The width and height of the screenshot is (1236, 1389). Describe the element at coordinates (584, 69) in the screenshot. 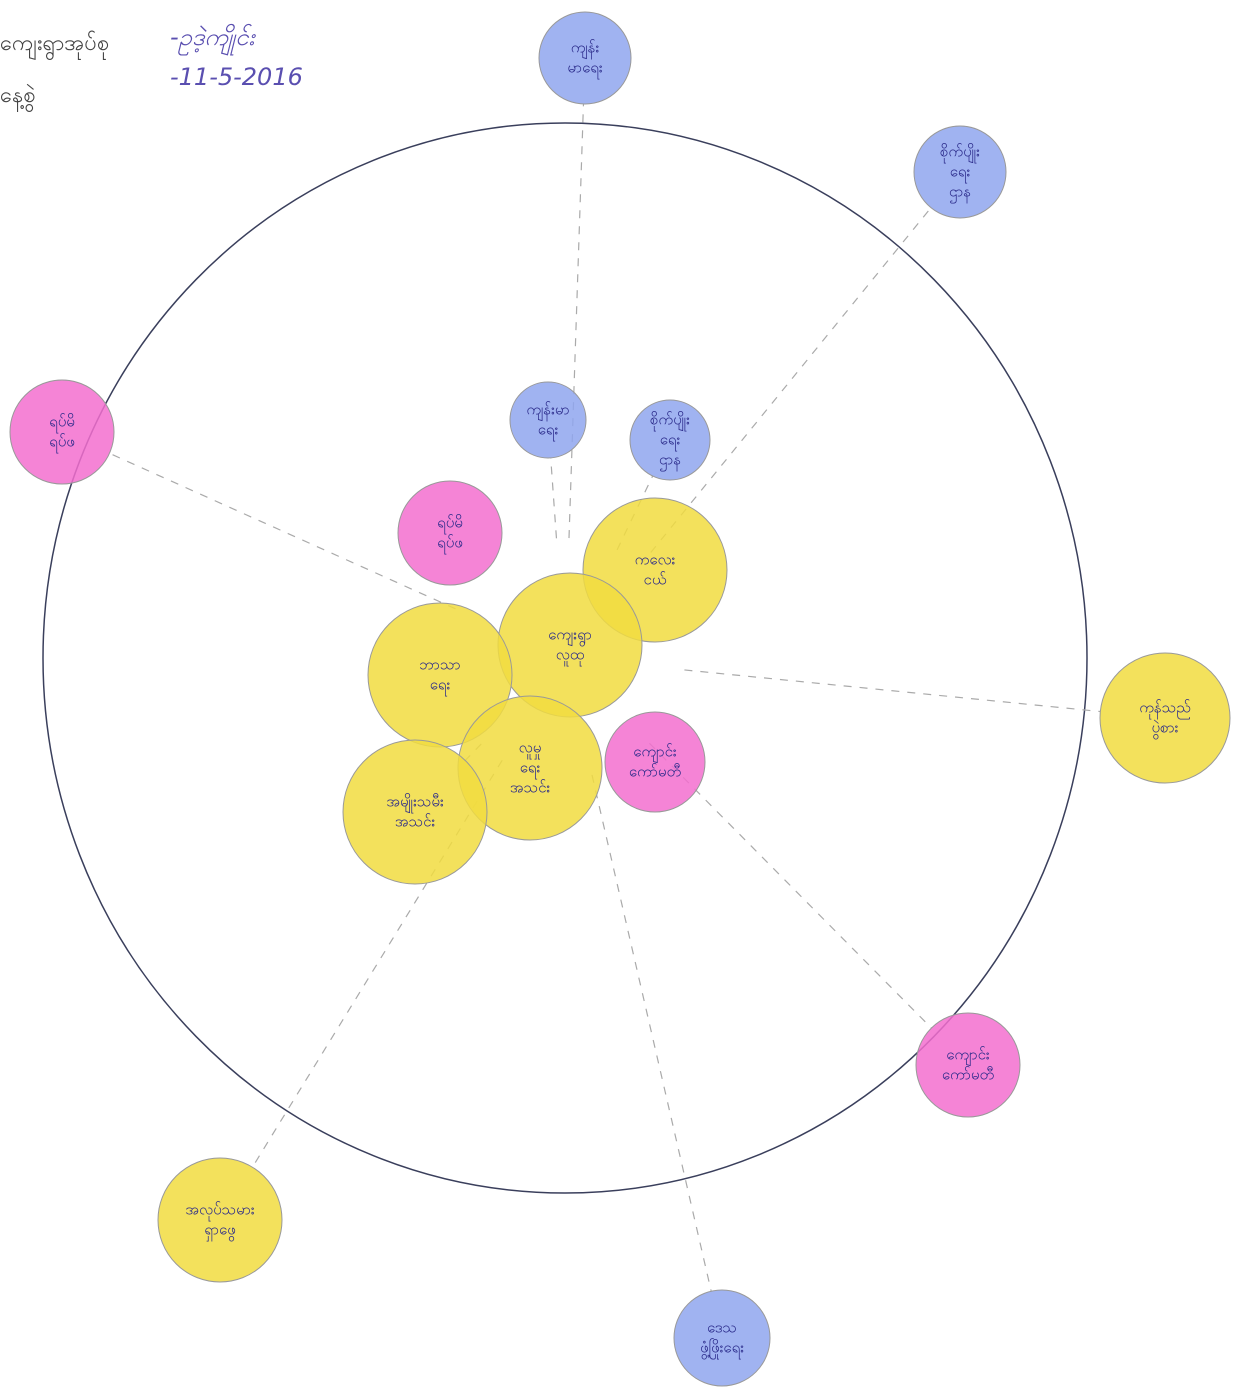

I see `node-label: မာရေး` at that location.